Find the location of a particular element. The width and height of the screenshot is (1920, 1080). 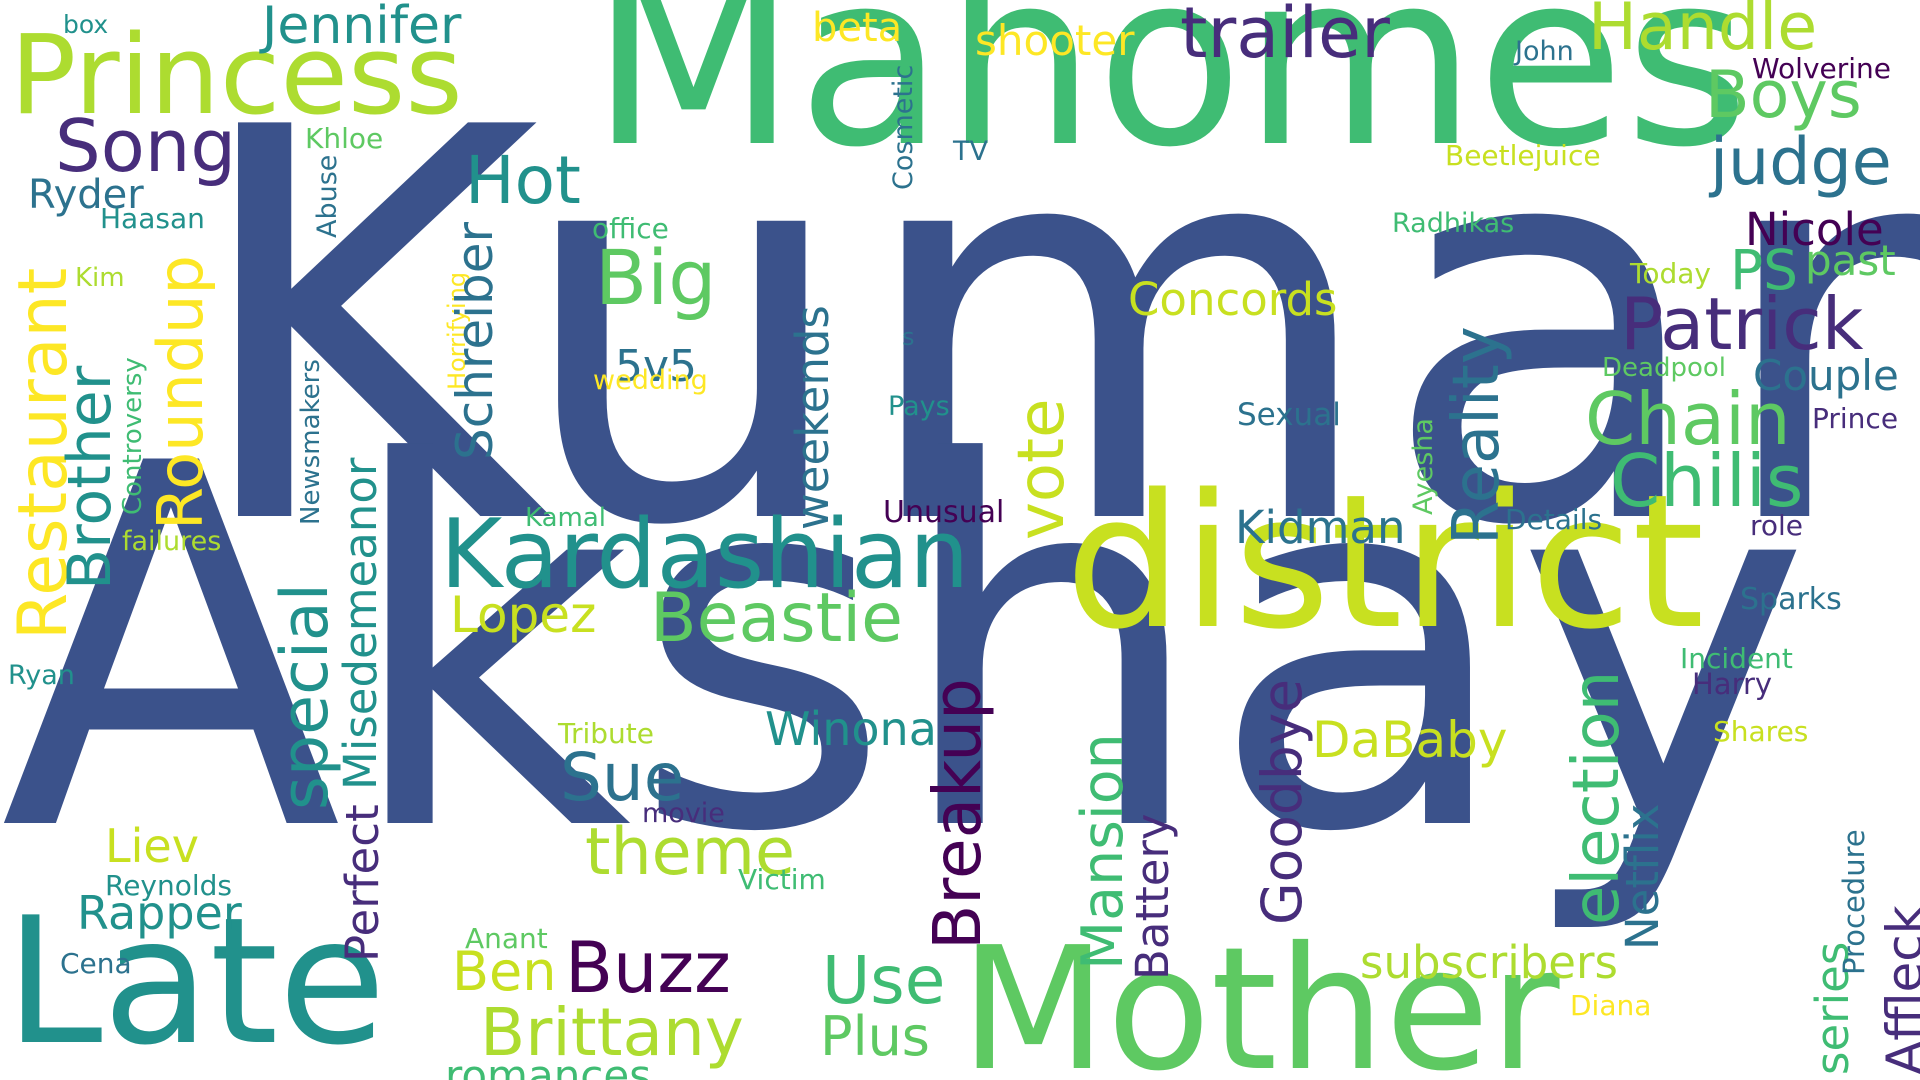

word-deadpool: Deadpool is located at coordinates (1664, 368).